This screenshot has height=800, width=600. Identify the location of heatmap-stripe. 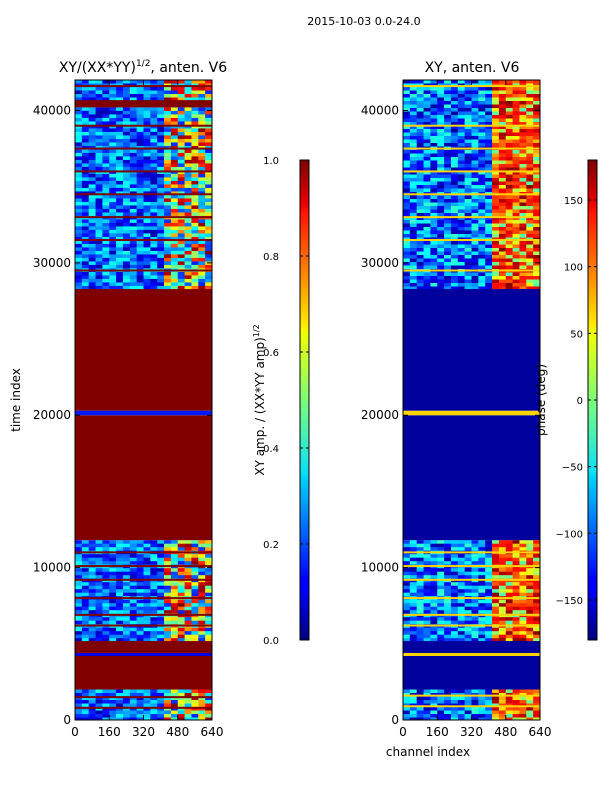
(471, 148).